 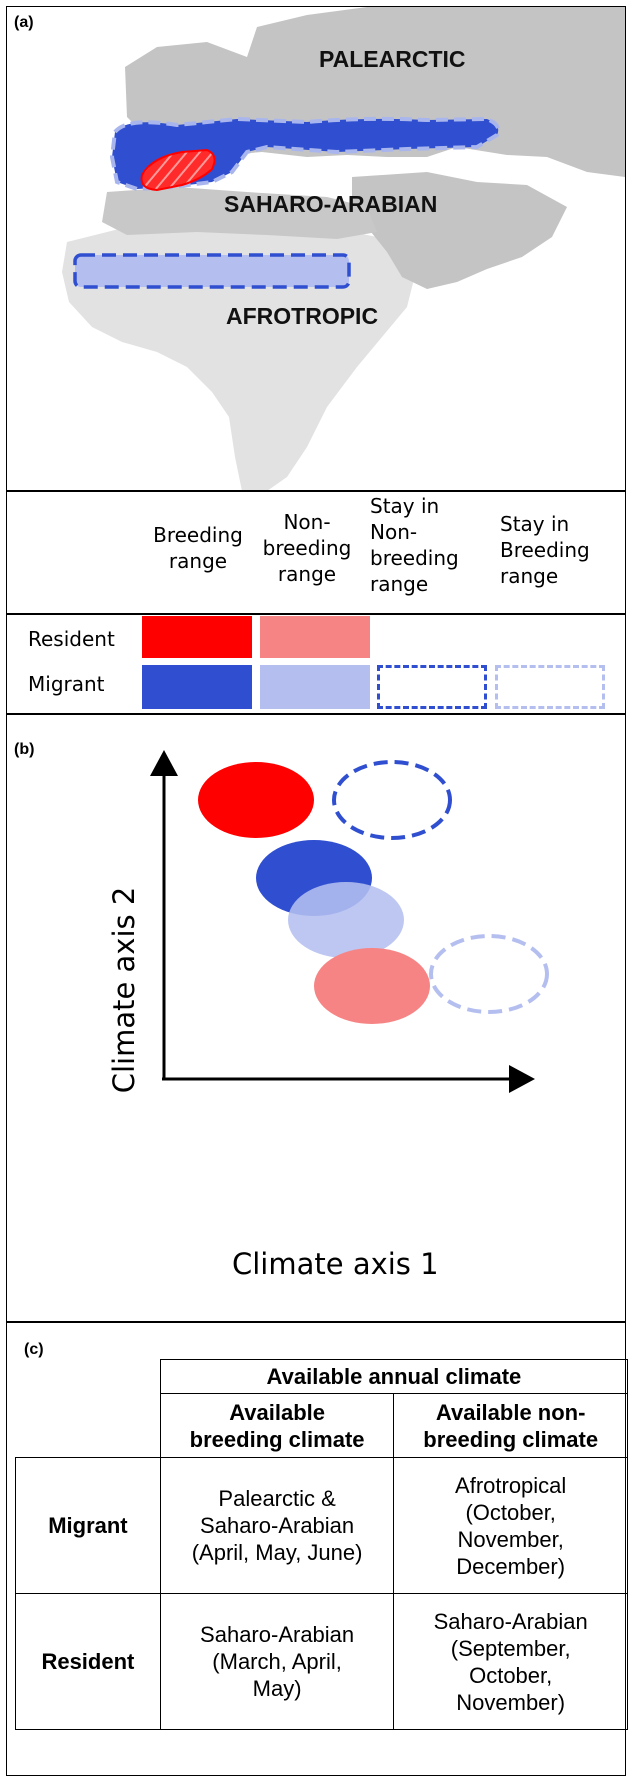 I want to click on africa-landmass, so click(x=239, y=356).